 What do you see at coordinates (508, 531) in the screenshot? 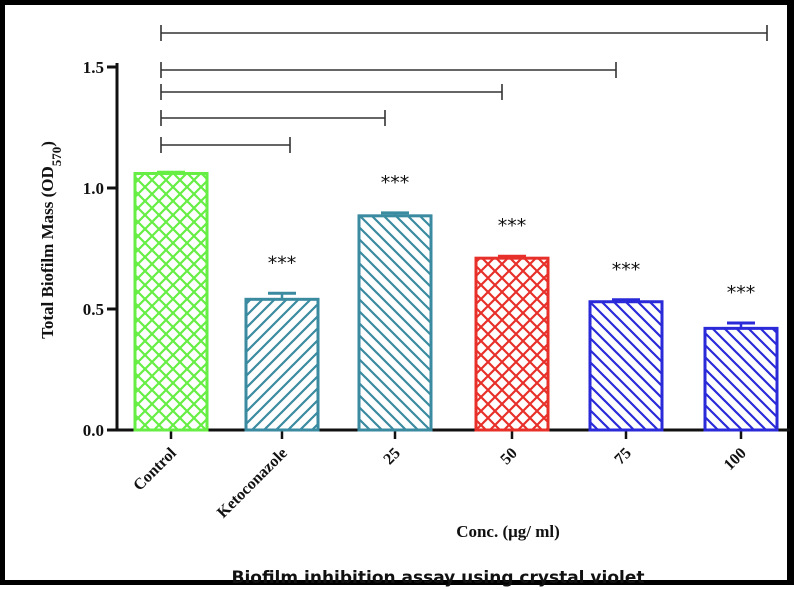
I see `x-axis-label: Conc. (μg/ ml)` at bounding box center [508, 531].